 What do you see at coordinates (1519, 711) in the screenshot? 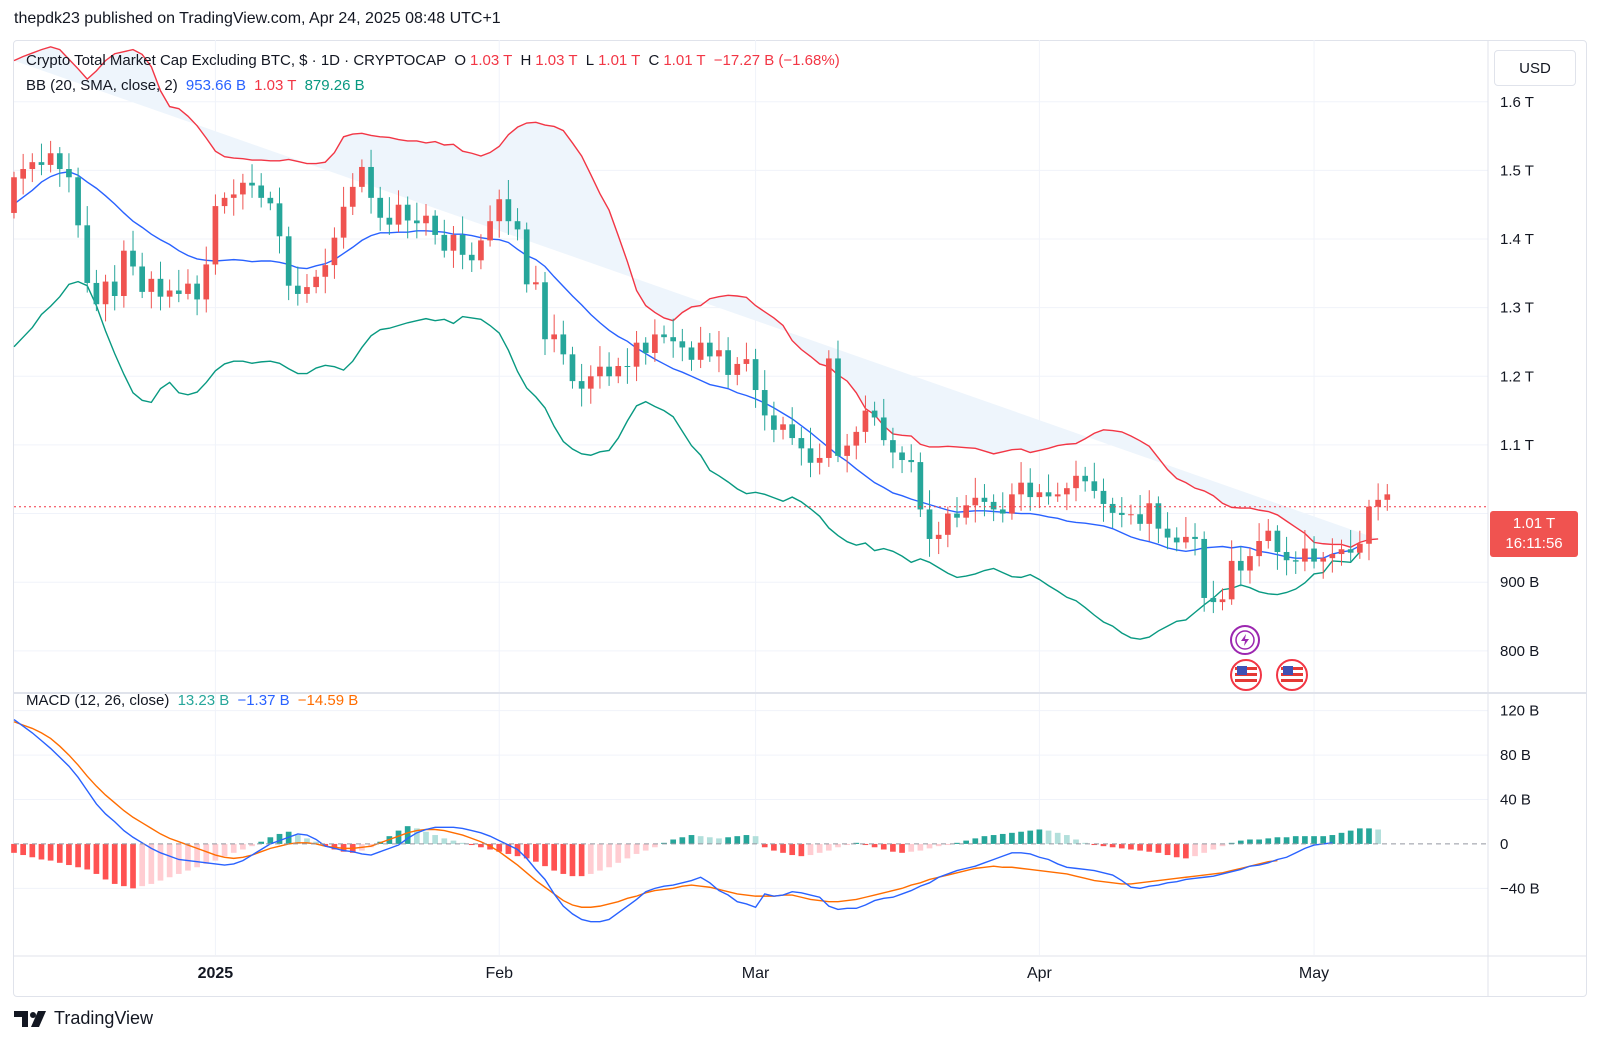
I see `macd-tick-label: 120 B` at bounding box center [1519, 711].